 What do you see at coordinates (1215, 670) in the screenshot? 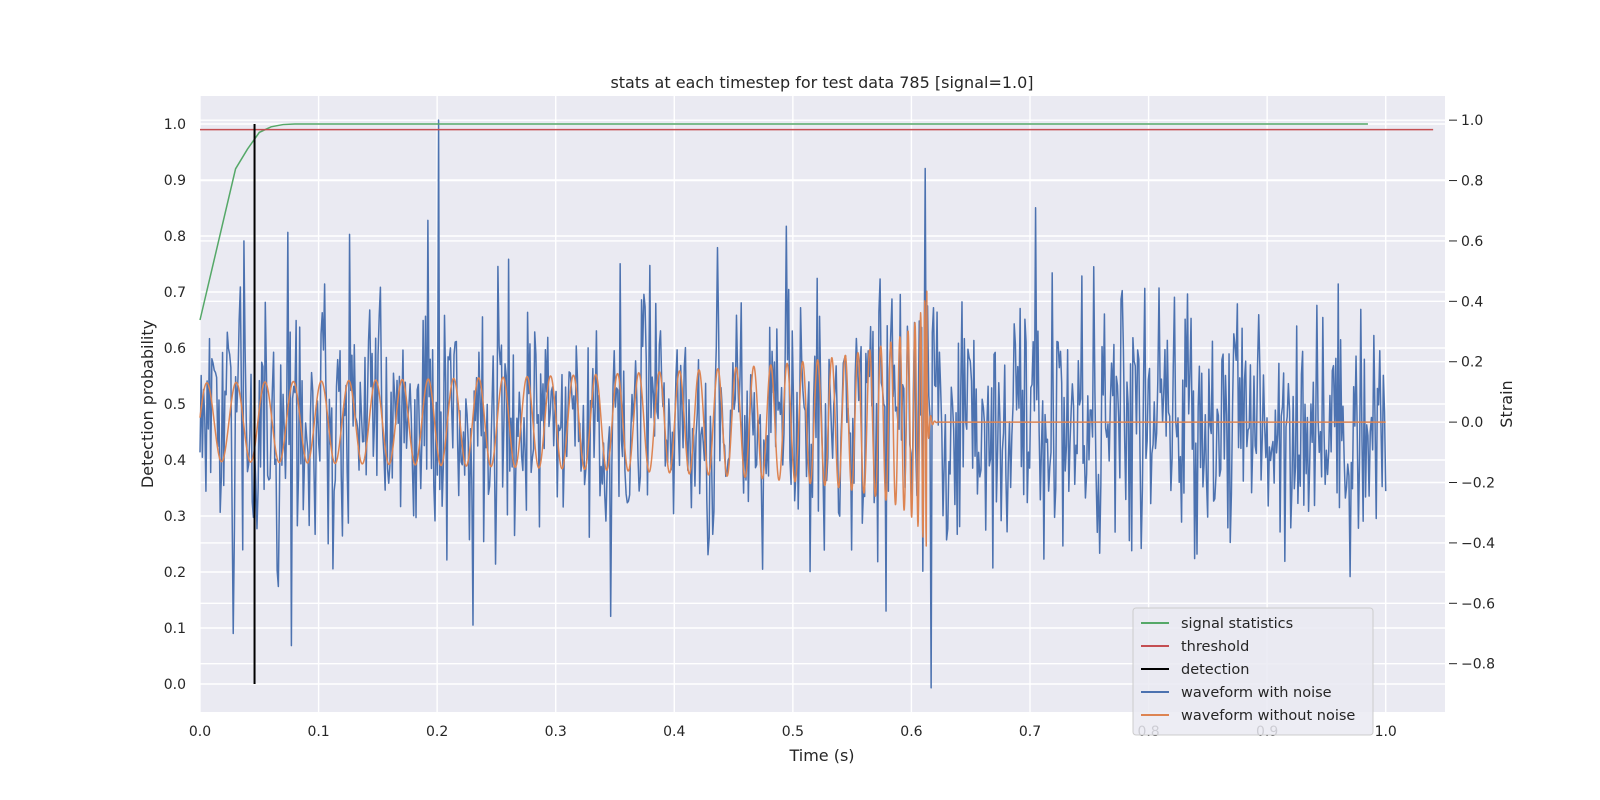
I see `legend-label-detection: detection` at bounding box center [1215, 670].